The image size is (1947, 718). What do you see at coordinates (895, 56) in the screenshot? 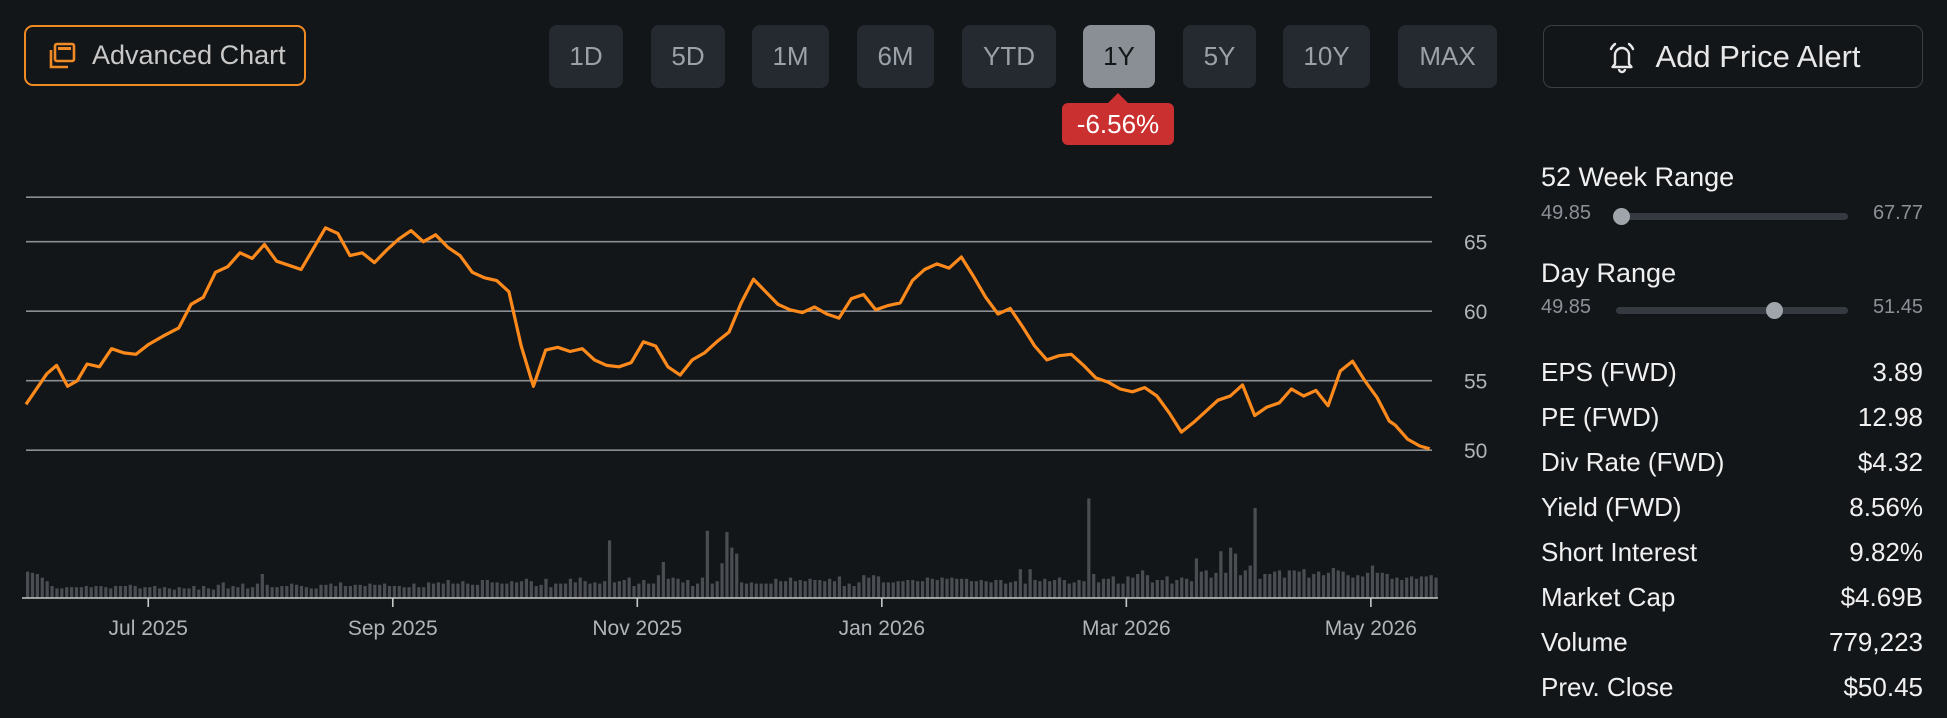
I see `range-button-6m: 6M` at bounding box center [895, 56].